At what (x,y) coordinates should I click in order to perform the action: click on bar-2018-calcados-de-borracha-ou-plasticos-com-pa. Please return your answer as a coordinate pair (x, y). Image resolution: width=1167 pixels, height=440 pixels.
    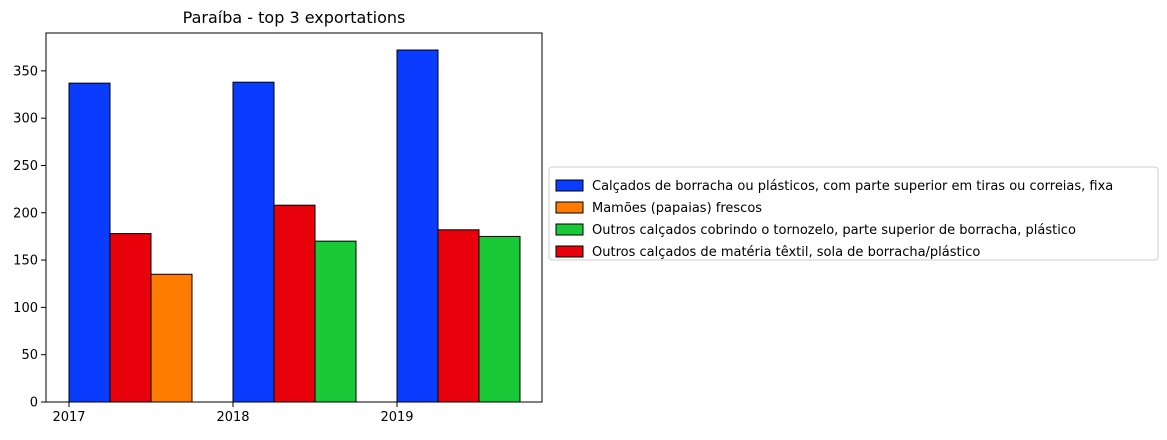
    Looking at the image, I should click on (253, 242).